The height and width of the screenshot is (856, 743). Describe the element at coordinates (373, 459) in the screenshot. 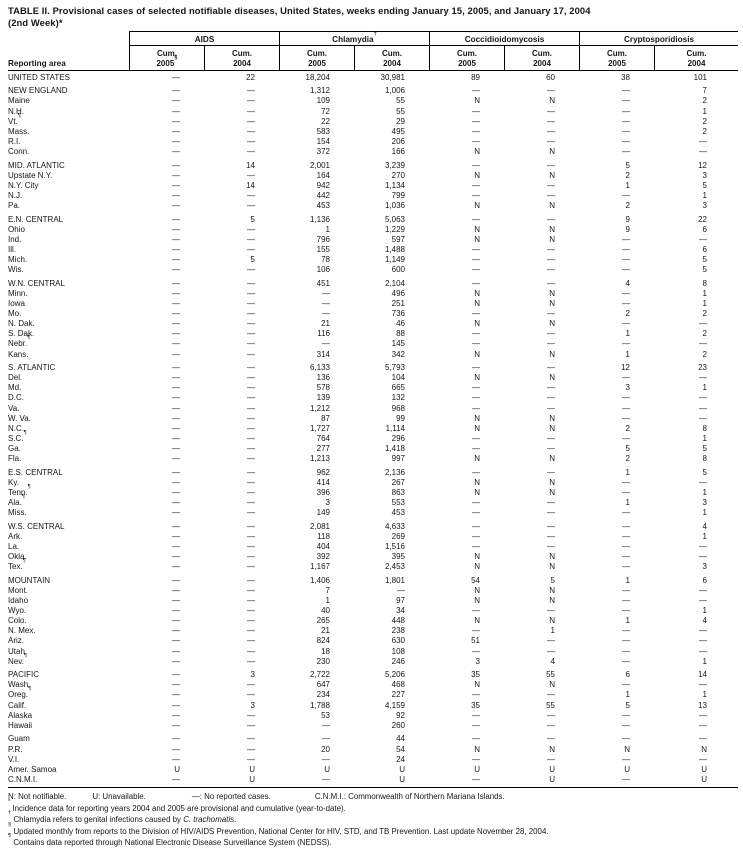

I see `table-row: Fla. — — 1,213 997 N N 2 8` at that location.